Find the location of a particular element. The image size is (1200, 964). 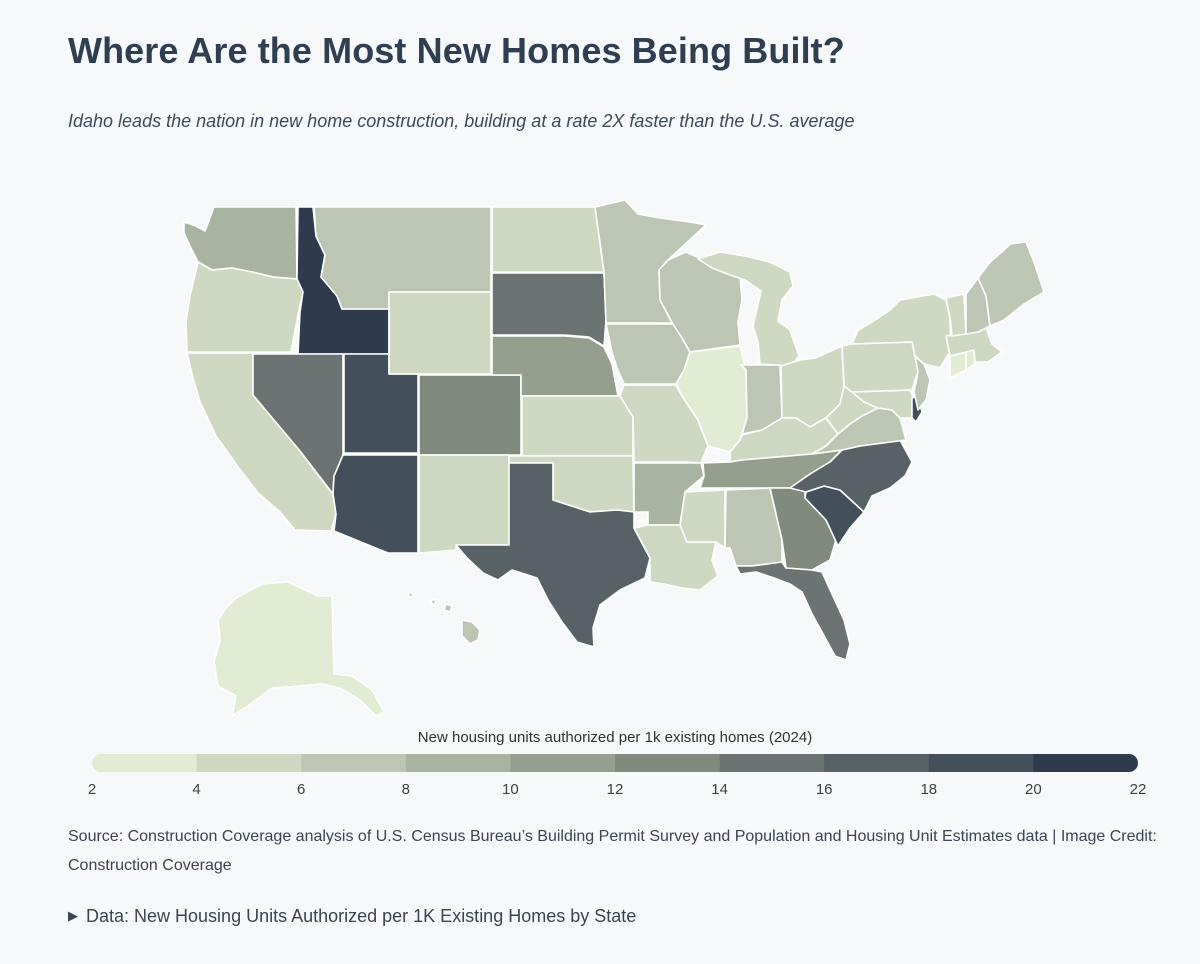

state-ak is located at coordinates (299, 649).